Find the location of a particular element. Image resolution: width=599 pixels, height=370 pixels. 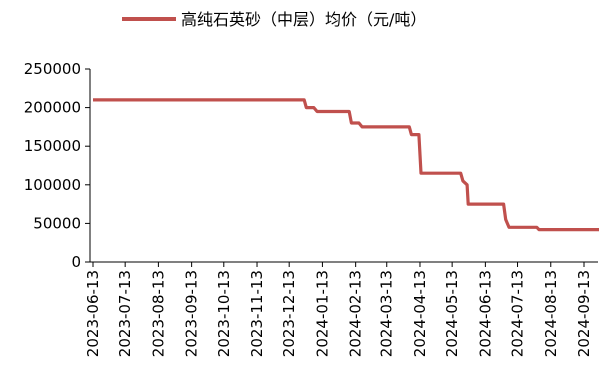

x-tick-label: 2024-06-13 is located at coordinates (485, 313).